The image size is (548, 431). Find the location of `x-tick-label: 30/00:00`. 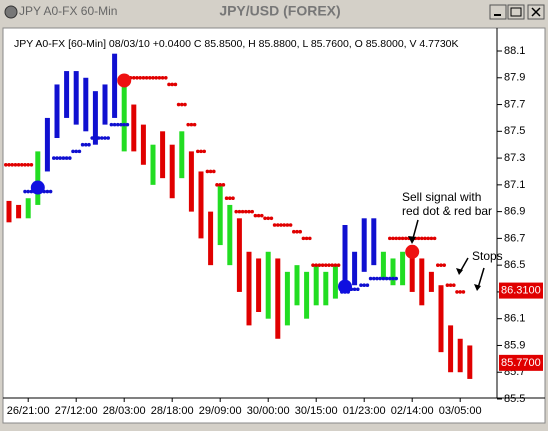

x-tick-label: 30/00:00 is located at coordinates (268, 411).